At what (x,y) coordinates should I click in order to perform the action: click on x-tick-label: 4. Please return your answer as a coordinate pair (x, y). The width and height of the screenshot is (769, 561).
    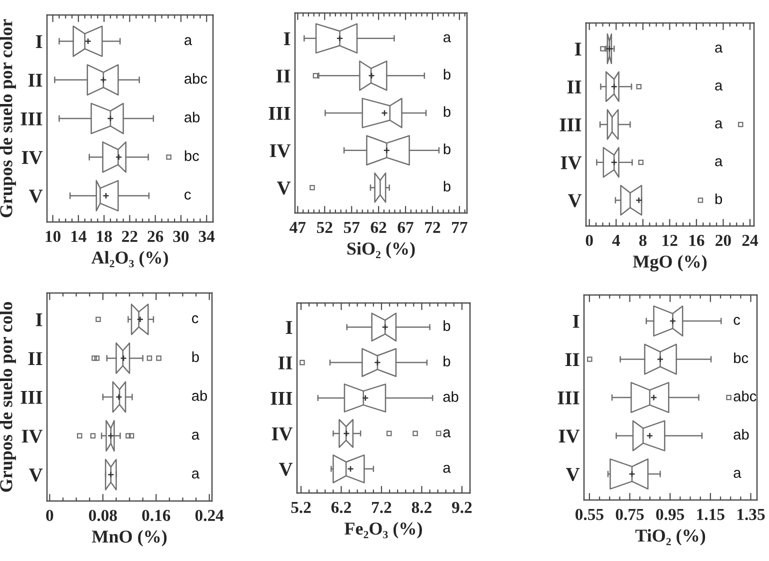
    Looking at the image, I should click on (616, 240).